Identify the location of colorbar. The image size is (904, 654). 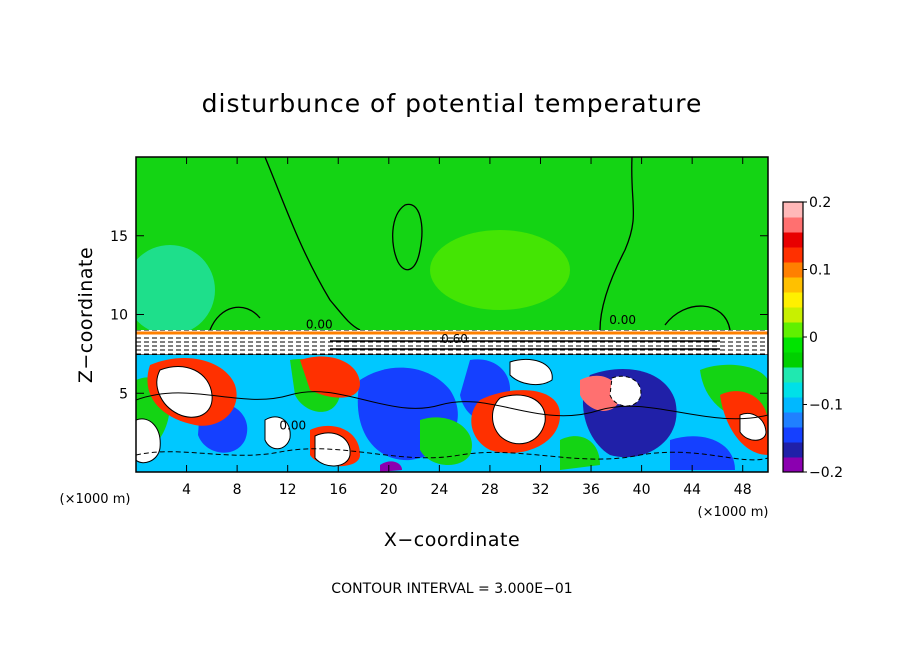
(793, 337).